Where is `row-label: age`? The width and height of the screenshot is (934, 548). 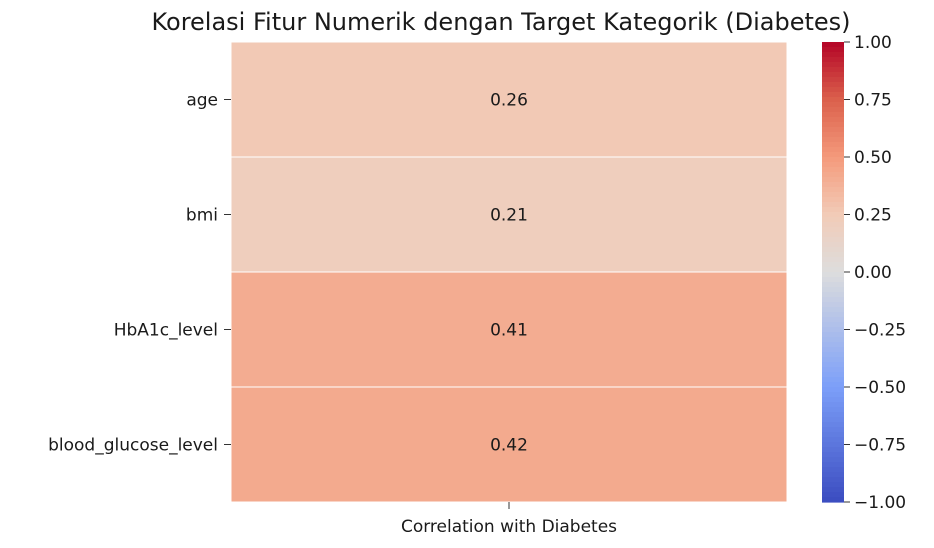 row-label: age is located at coordinates (202, 101).